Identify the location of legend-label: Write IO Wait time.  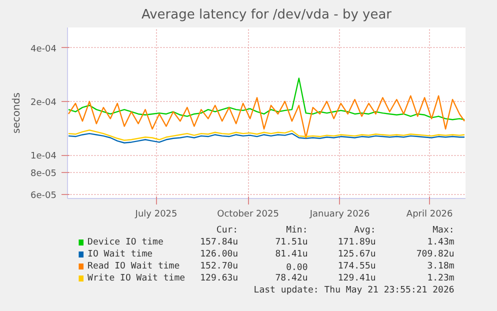
(137, 279).